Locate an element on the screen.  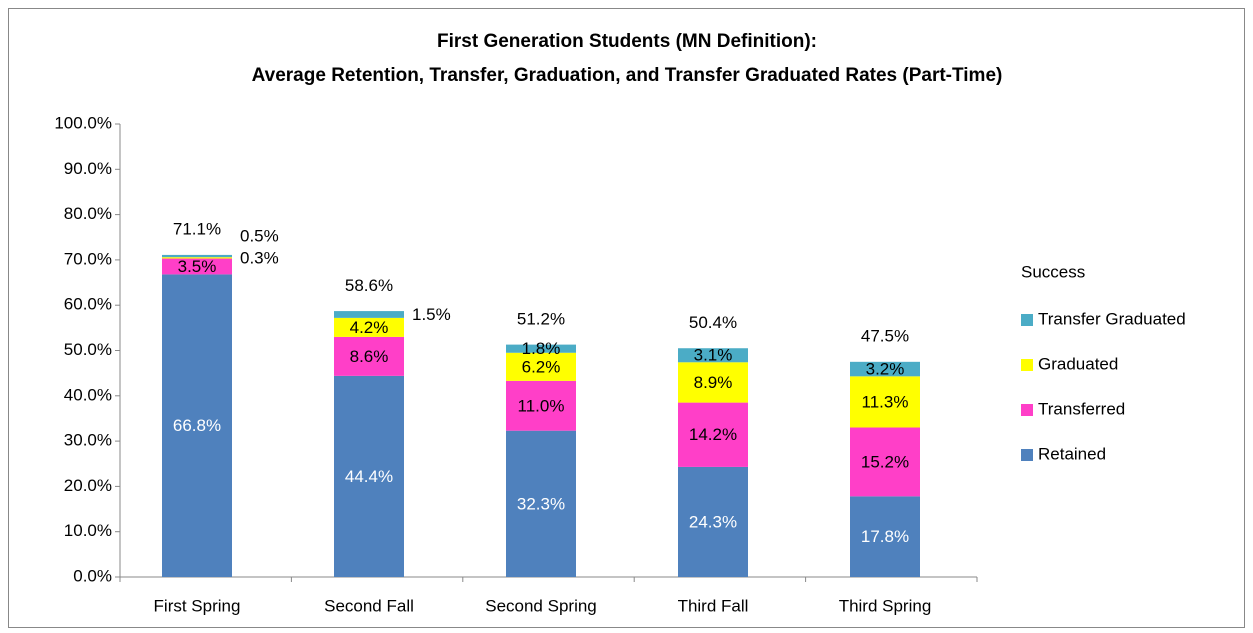
x-tick-label: Second Spring is located at coordinates (541, 605).